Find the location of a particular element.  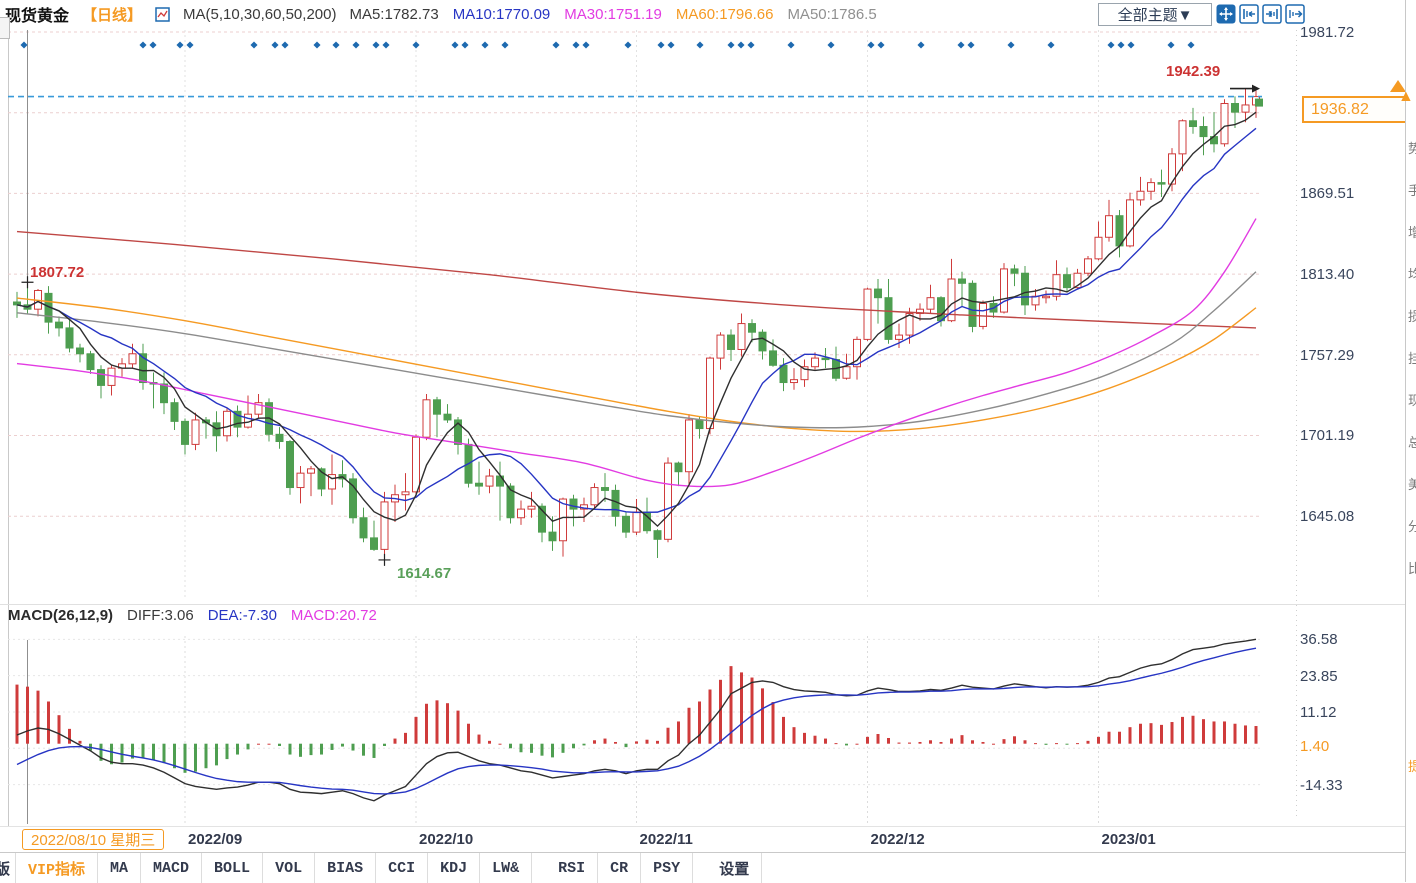

tab-kdj: KDJ is located at coordinates (454, 868).